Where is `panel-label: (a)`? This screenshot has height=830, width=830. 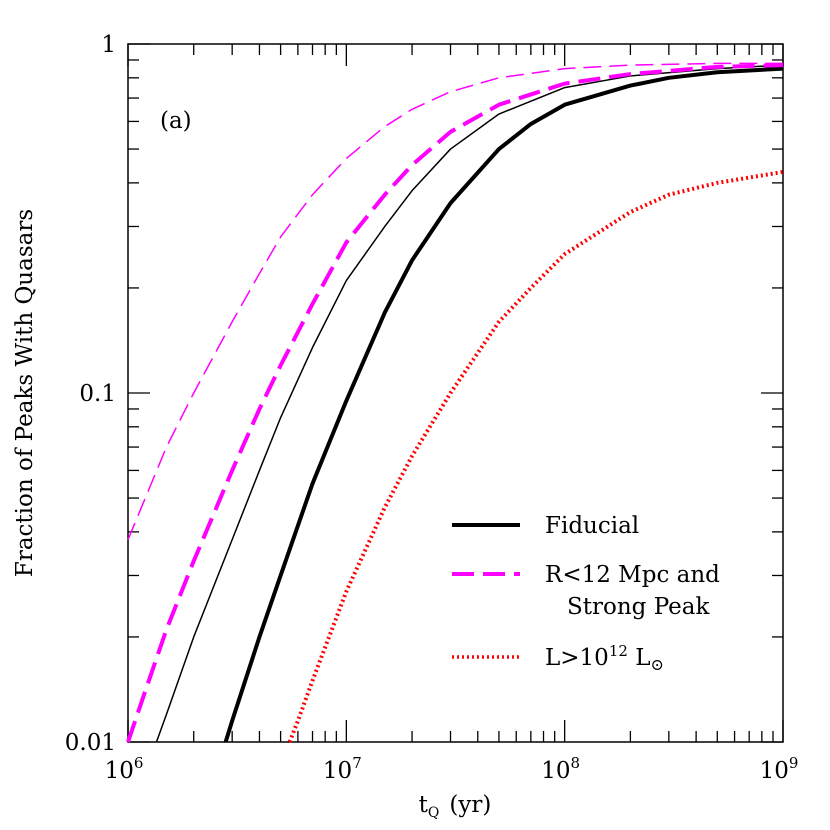
panel-label: (a) is located at coordinates (176, 121).